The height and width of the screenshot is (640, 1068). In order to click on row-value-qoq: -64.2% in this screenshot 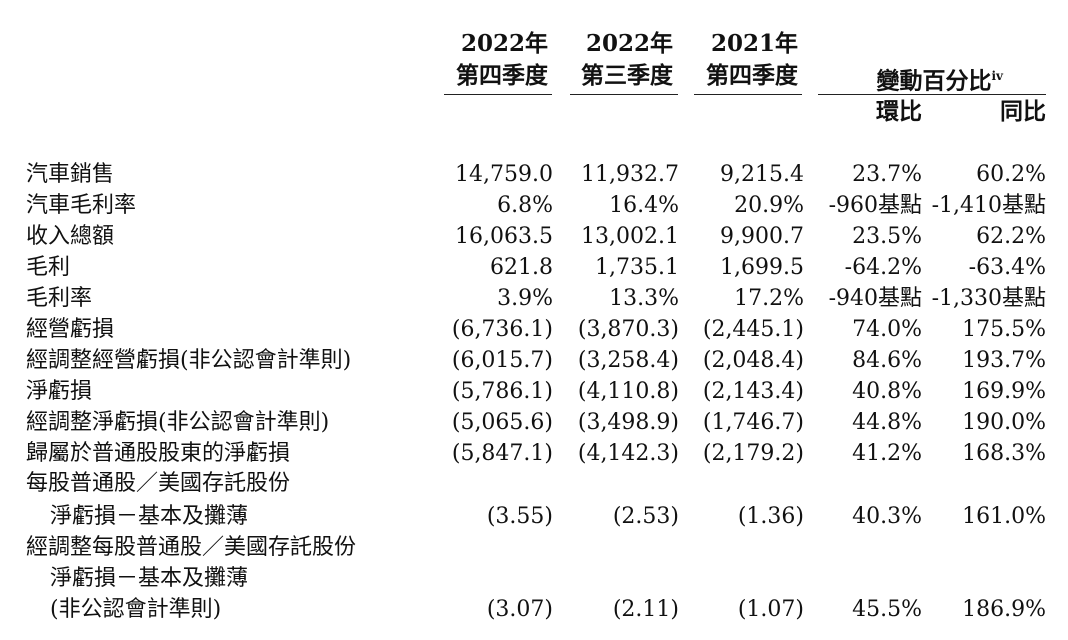, I will do `click(883, 267)`.